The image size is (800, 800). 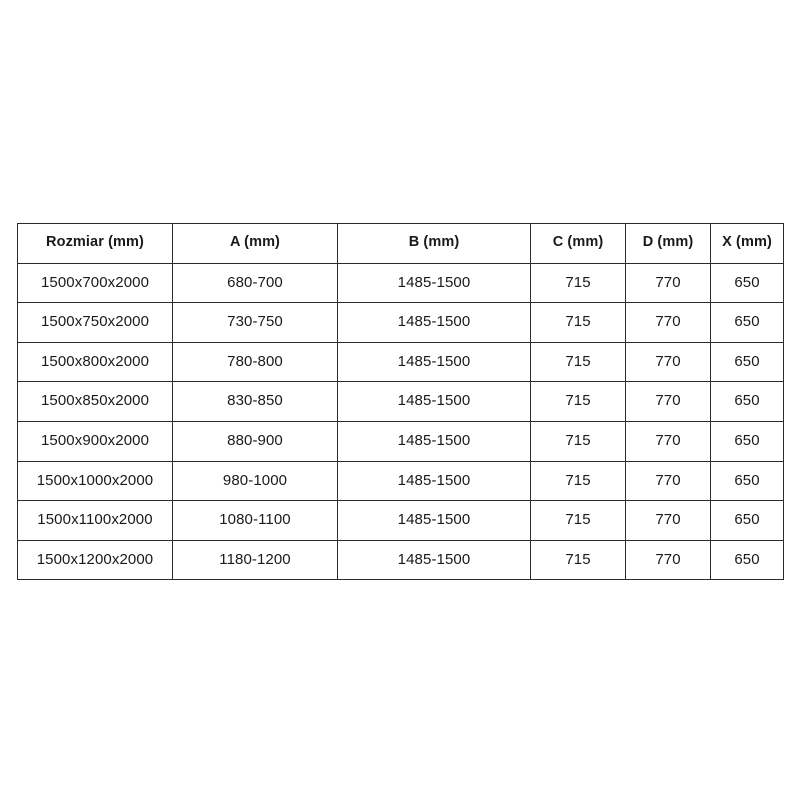 I want to click on cell-size: 1500x700x2000, so click(x=95, y=283).